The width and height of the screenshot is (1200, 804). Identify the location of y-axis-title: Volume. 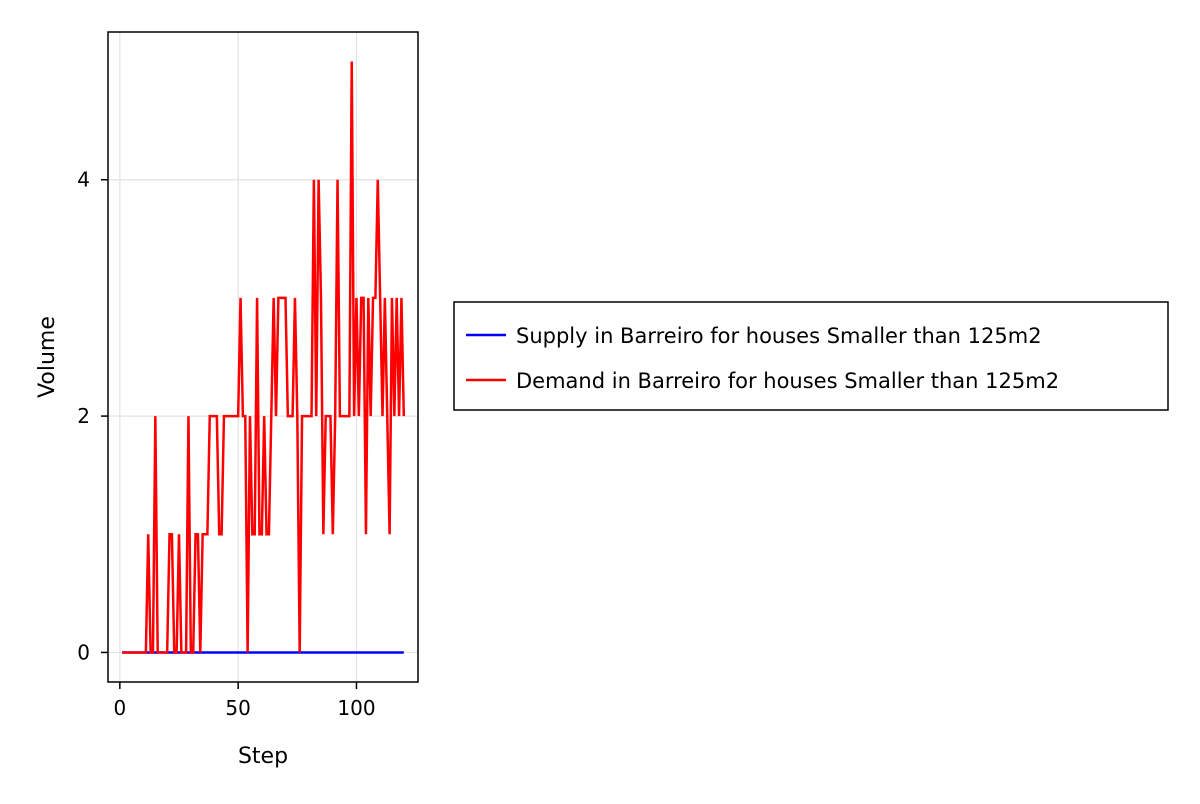
(47, 357).